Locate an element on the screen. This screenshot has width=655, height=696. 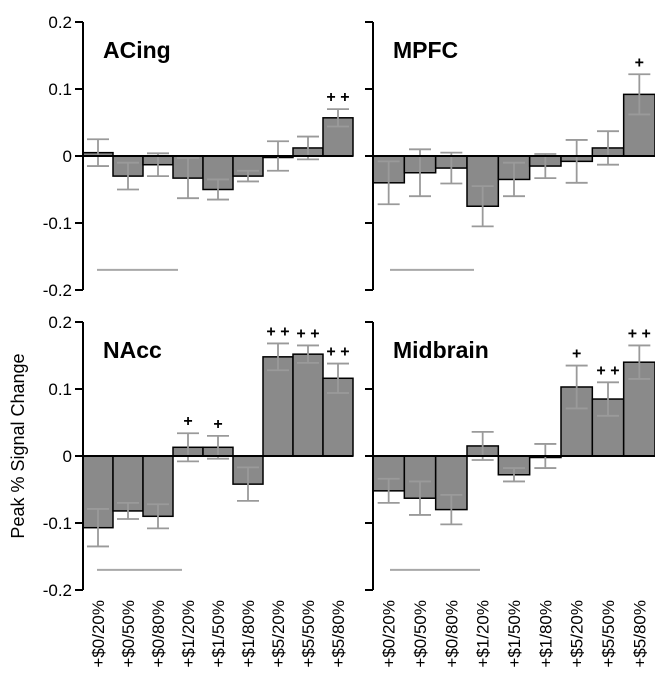
panel-title: Midbrain is located at coordinates (441, 350).